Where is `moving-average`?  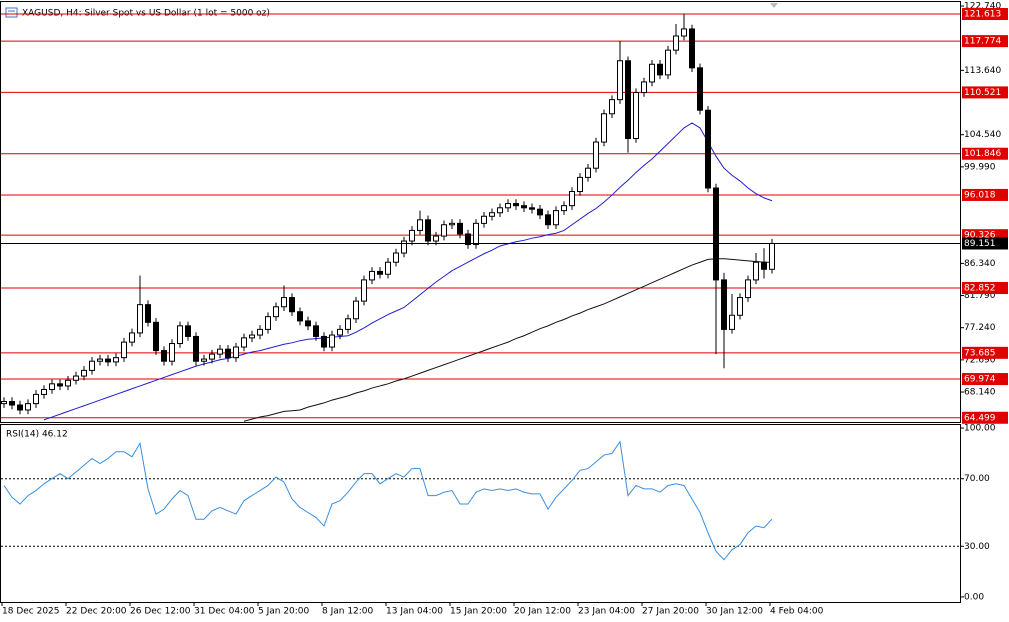
moving-average is located at coordinates (507, 340).